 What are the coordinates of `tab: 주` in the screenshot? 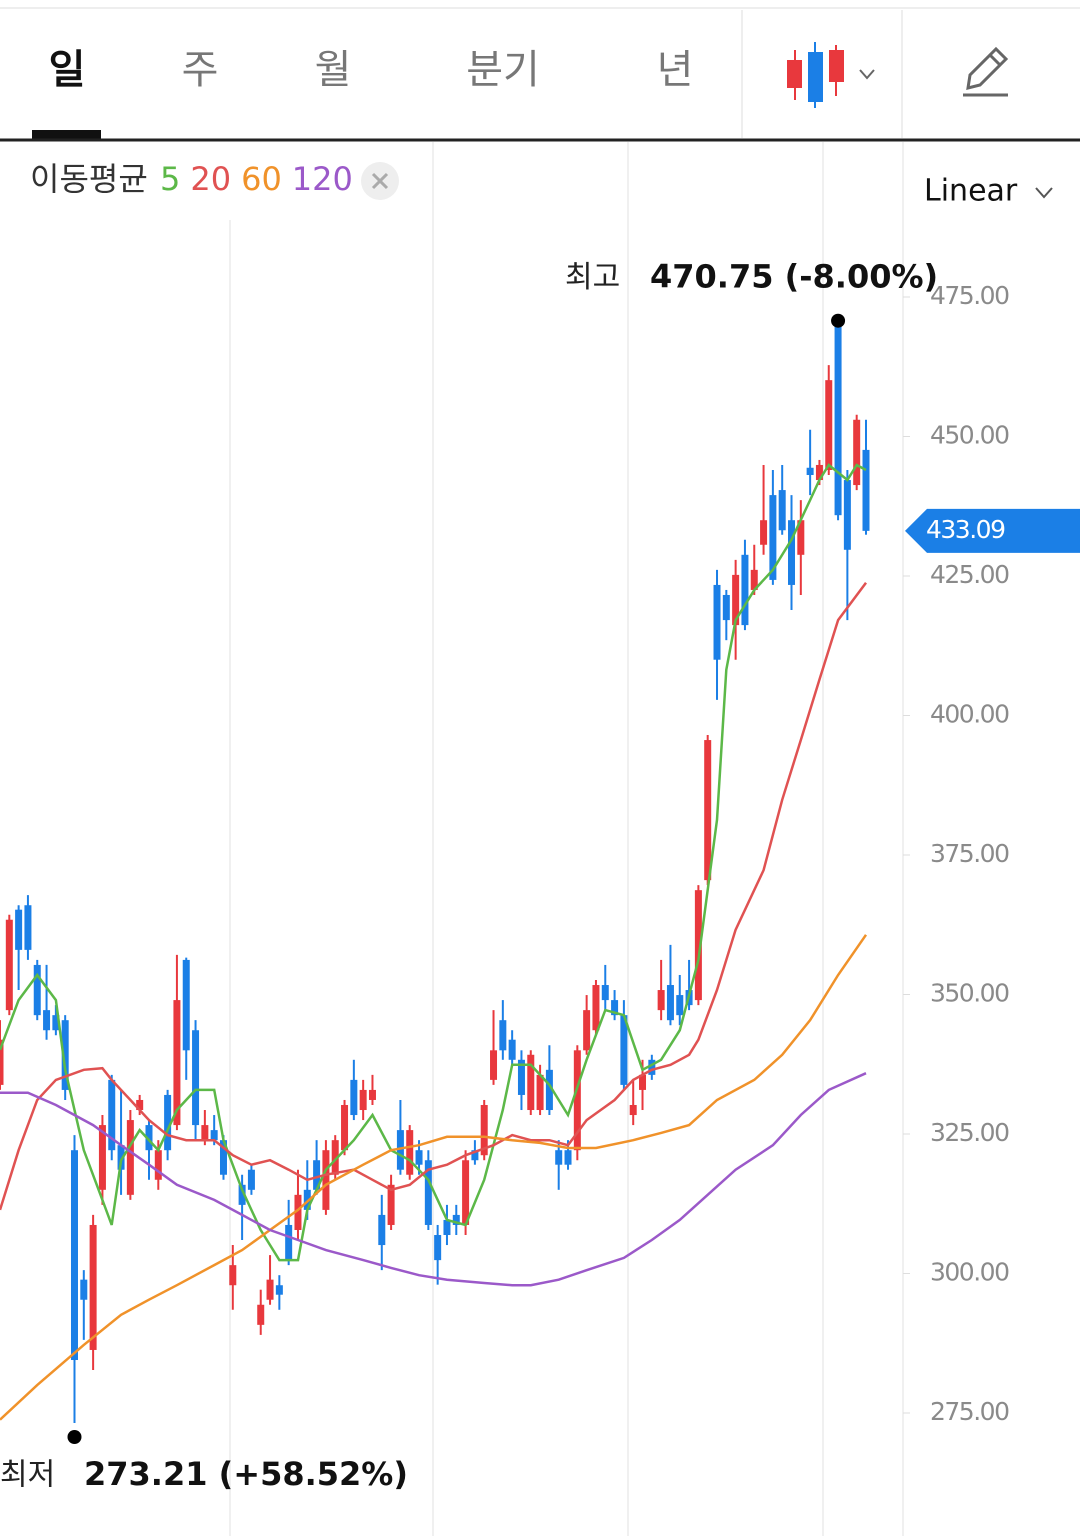 It's located at (200, 70).